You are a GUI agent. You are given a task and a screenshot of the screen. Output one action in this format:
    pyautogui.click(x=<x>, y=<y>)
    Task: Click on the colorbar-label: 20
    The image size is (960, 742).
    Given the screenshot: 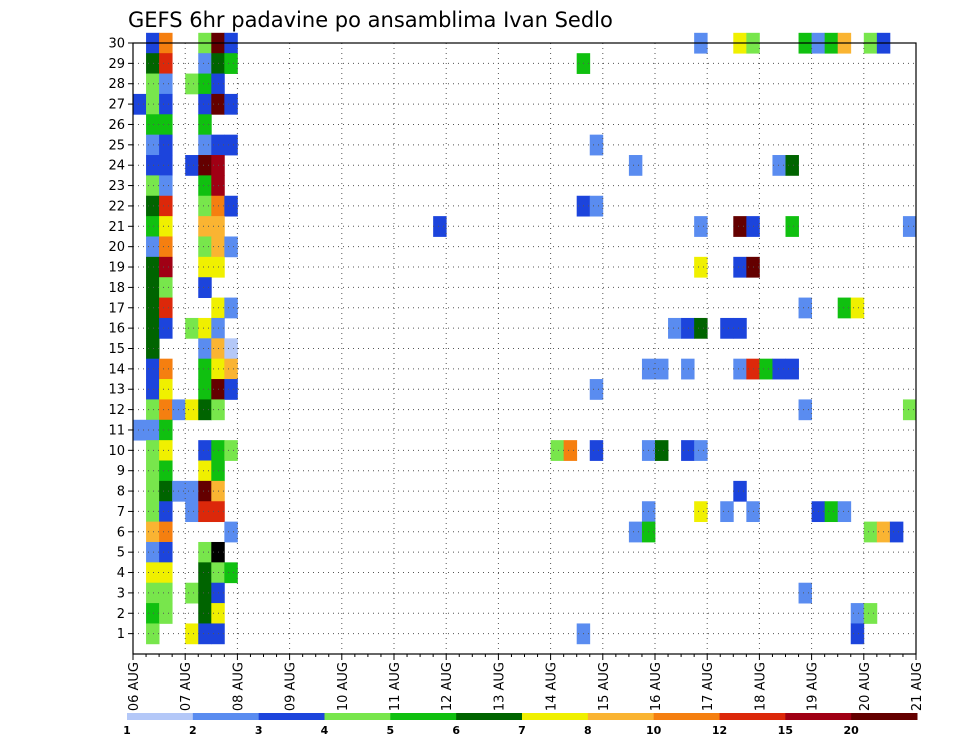 What is the action you would take?
    pyautogui.click(x=852, y=730)
    